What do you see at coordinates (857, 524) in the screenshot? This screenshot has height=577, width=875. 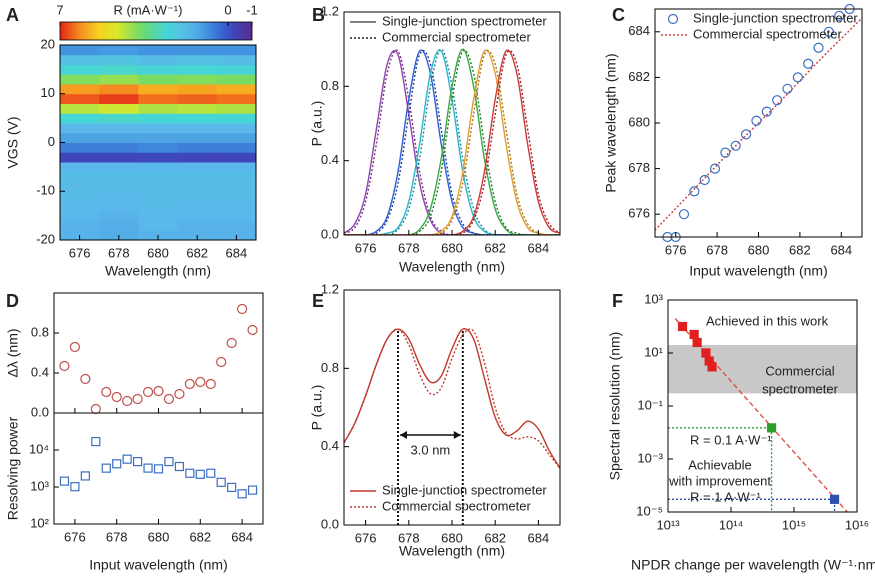 I see `x-tick-label: 10¹⁶` at bounding box center [857, 524].